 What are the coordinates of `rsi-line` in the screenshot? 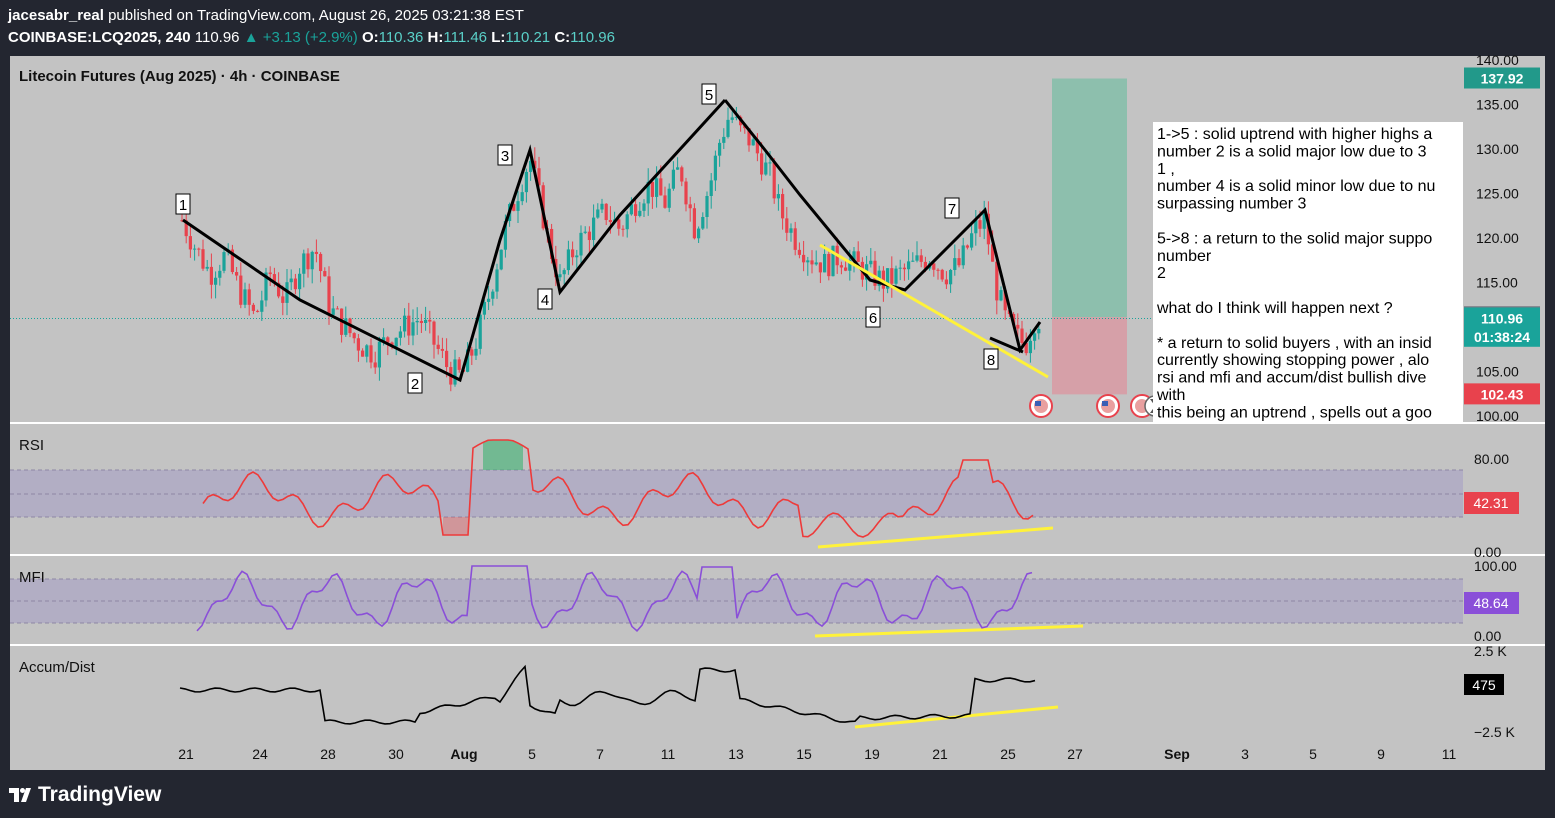 It's located at (618, 488).